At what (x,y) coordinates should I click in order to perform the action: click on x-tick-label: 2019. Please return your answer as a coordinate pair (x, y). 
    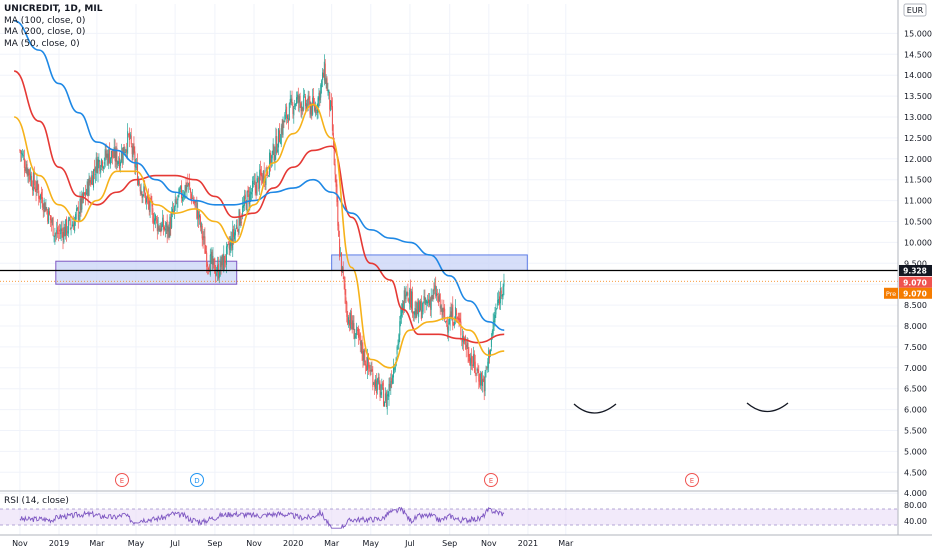
    Looking at the image, I should click on (59, 543).